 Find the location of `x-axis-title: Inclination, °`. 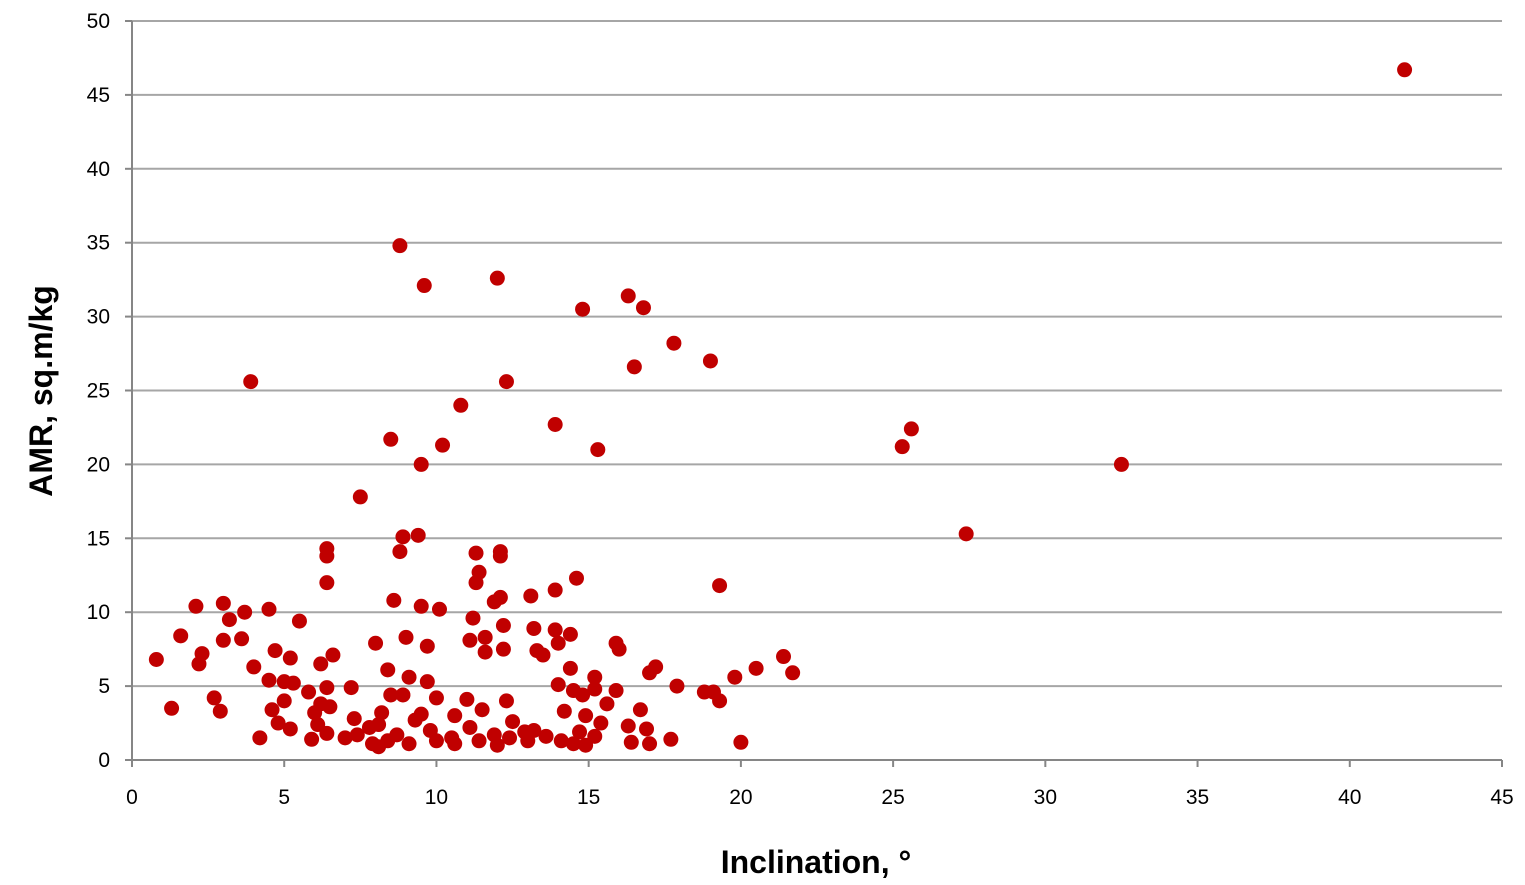

x-axis-title: Inclination, ° is located at coordinates (816, 862).